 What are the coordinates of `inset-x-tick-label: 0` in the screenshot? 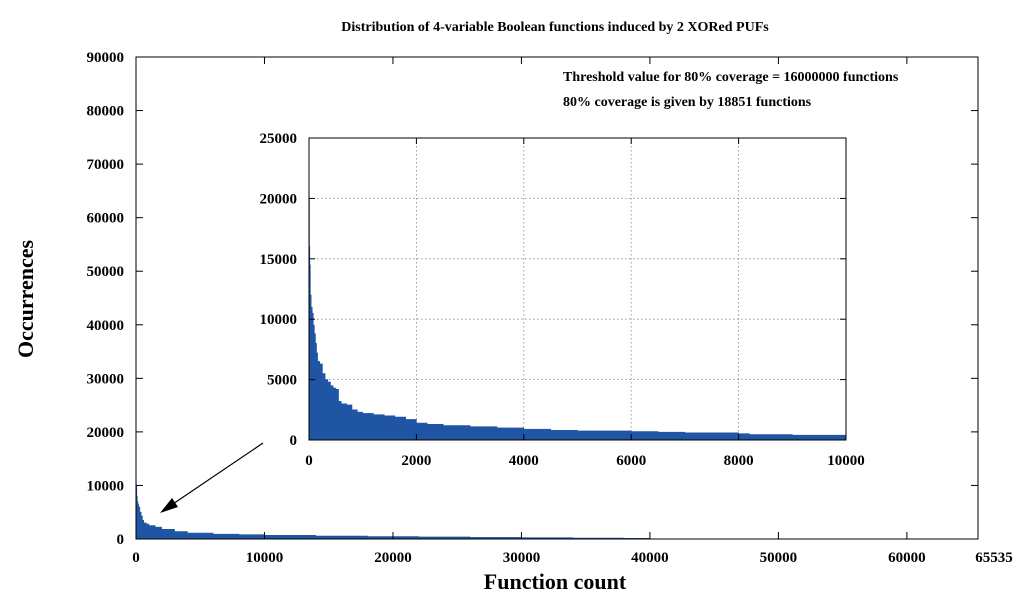 It's located at (309, 461).